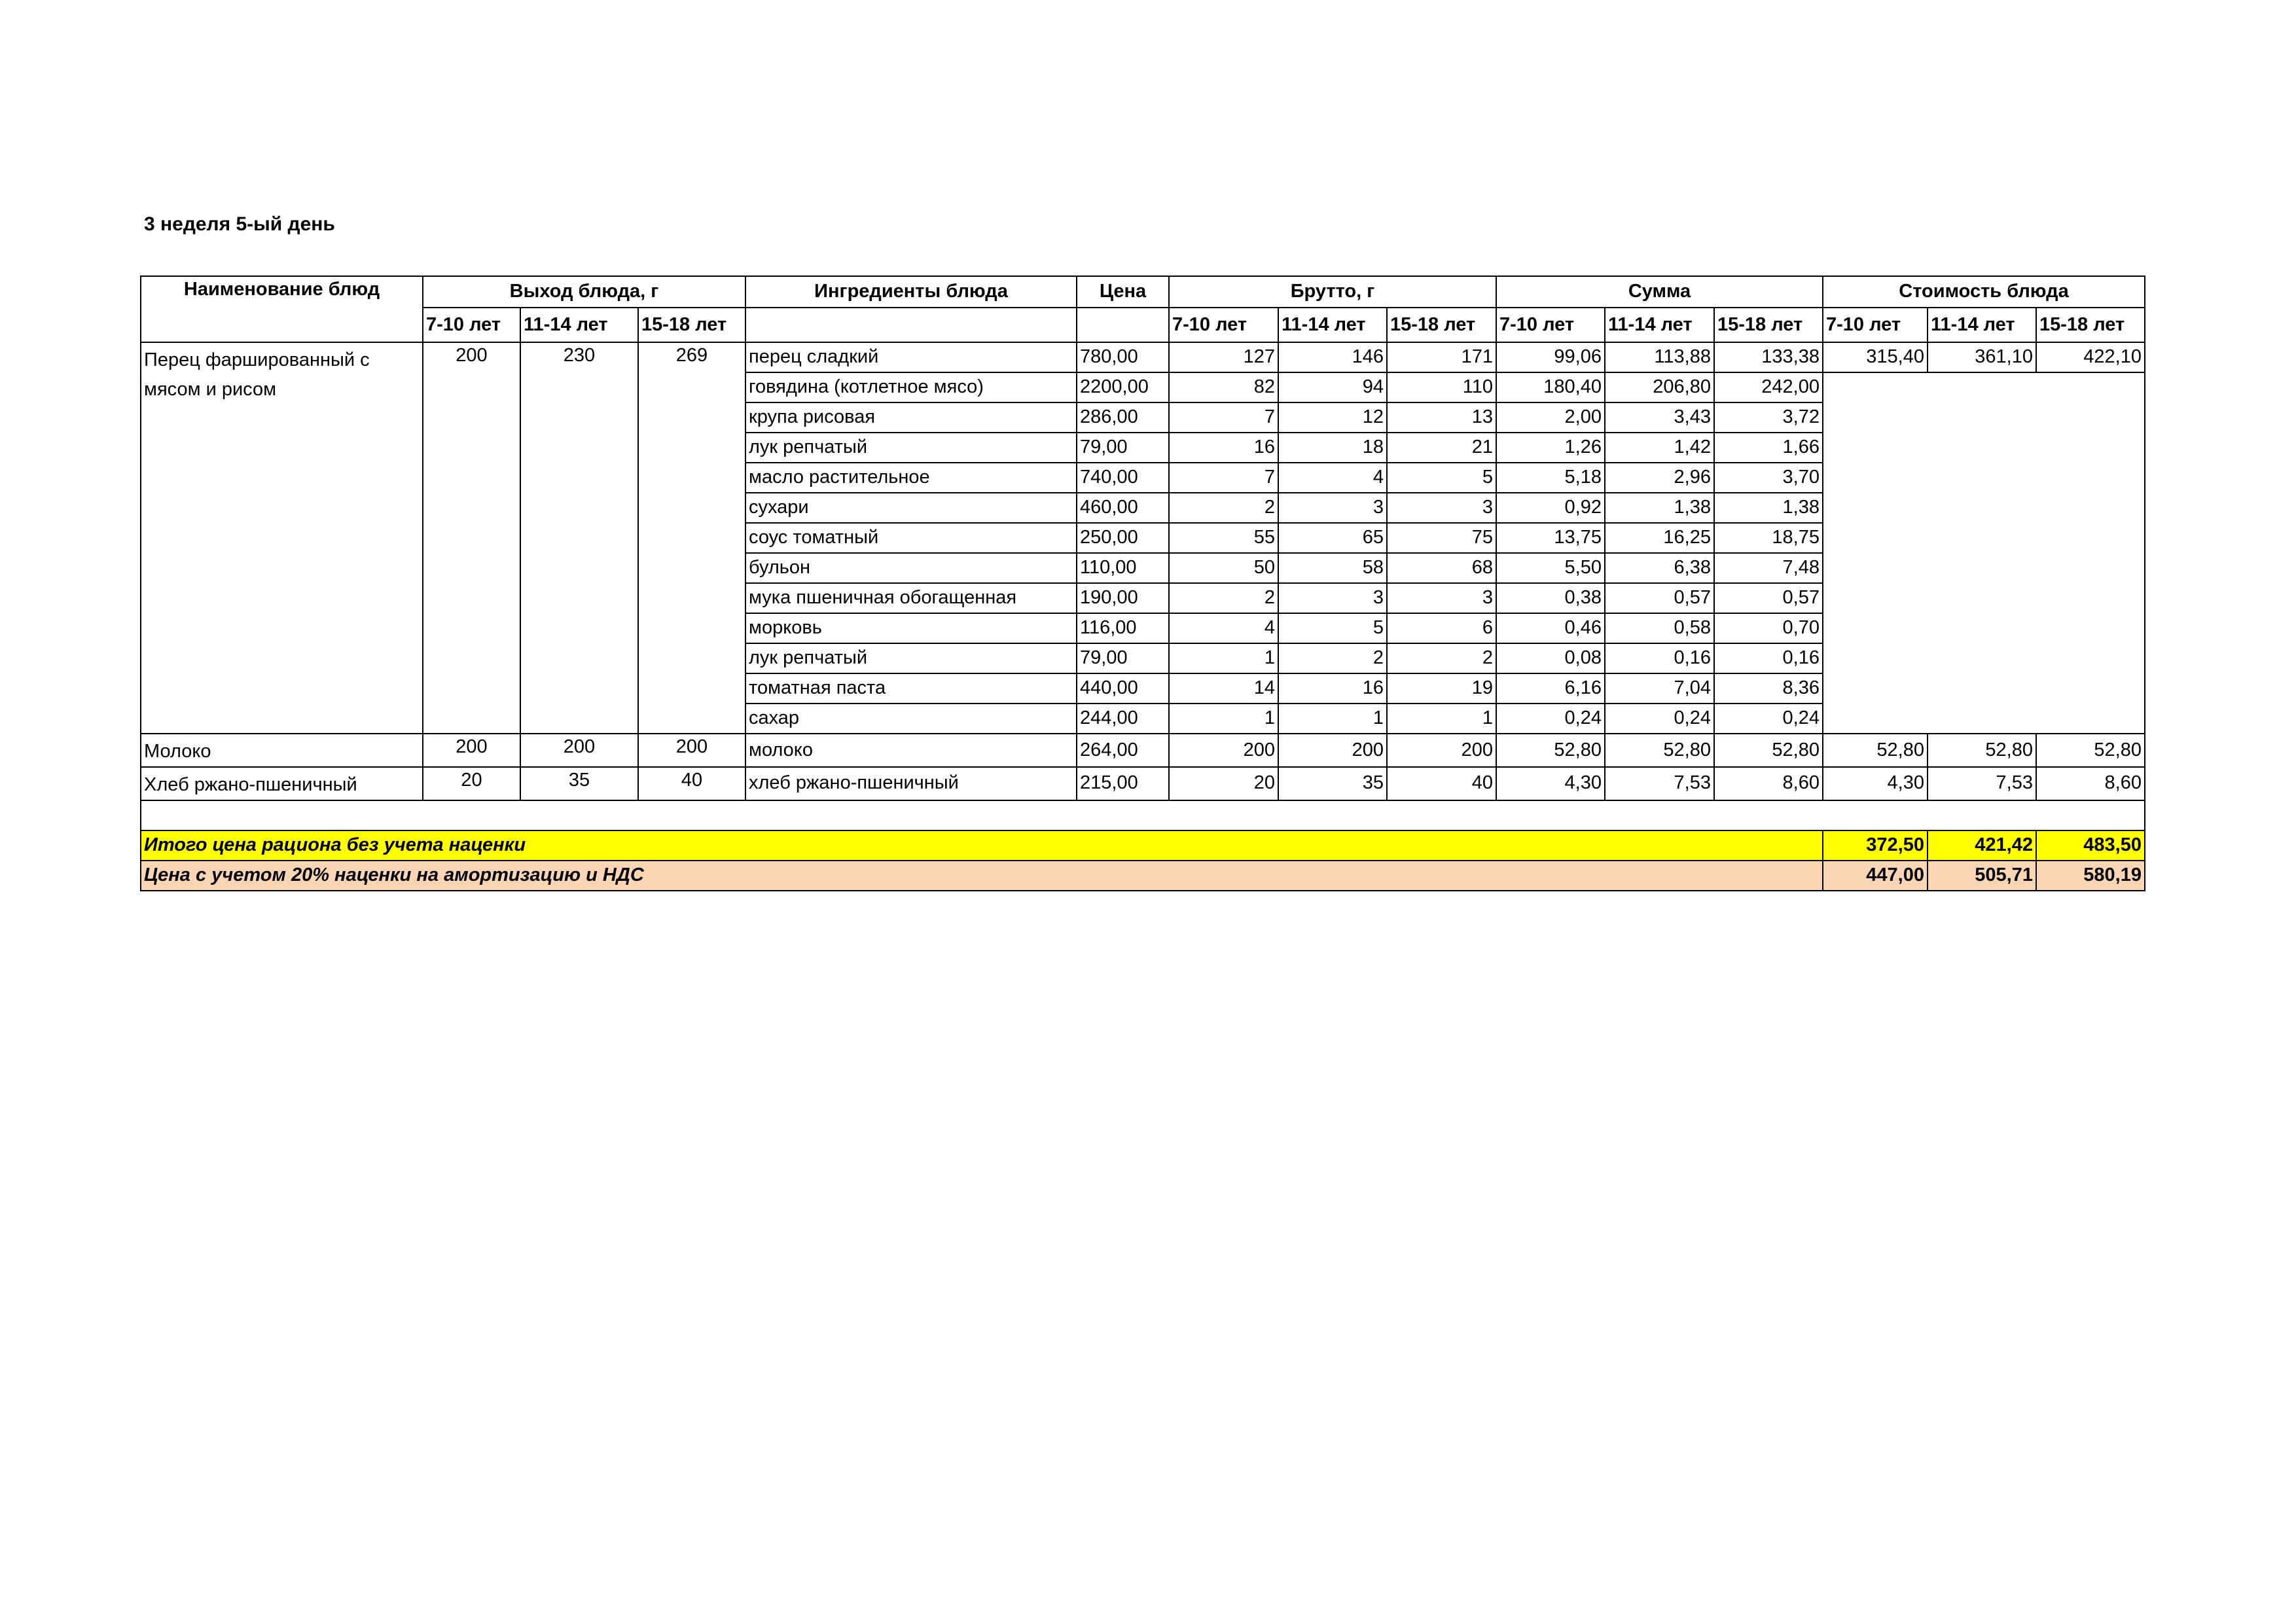  What do you see at coordinates (1143, 658) in the screenshot?
I see `table-row: лук репчатый 79,00 1 2 2 0,08 0,16 0,16` at bounding box center [1143, 658].